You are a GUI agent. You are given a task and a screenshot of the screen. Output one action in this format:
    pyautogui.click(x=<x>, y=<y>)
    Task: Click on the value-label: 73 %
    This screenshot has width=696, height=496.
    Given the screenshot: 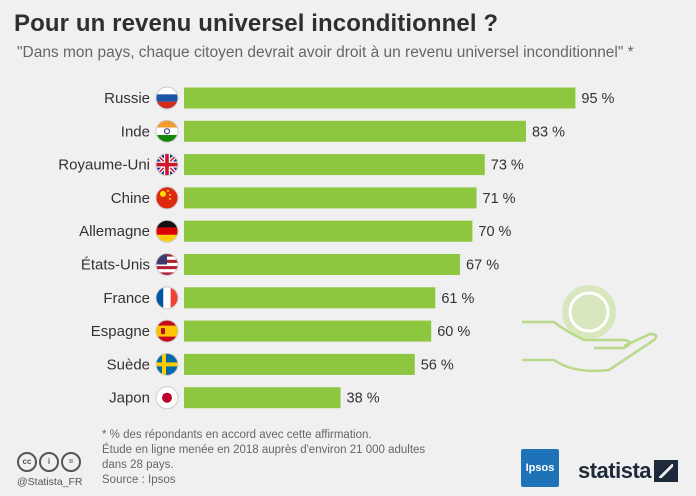 What is the action you would take?
    pyautogui.click(x=507, y=166)
    